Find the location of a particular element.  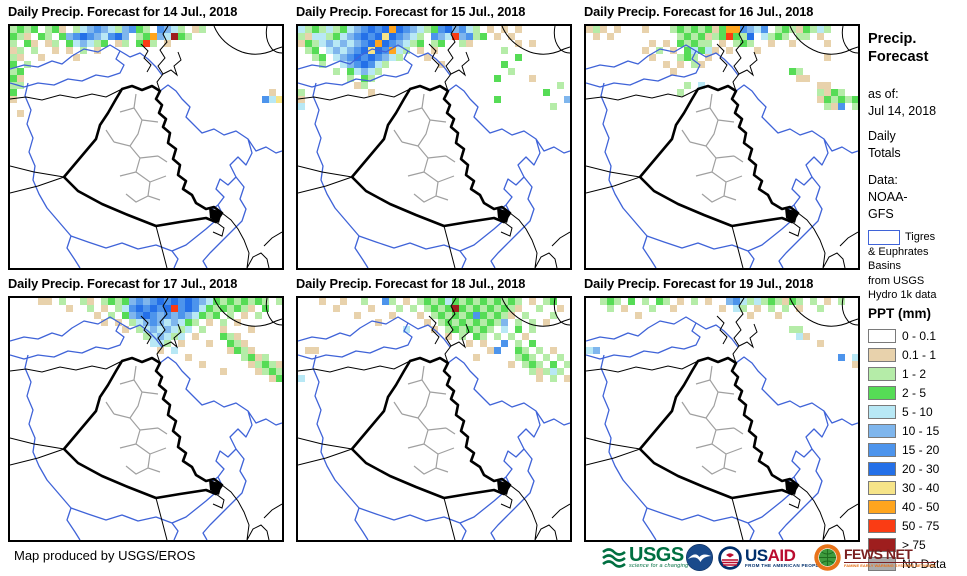

daily-totals-label: Daily Totals is located at coordinates (884, 144).